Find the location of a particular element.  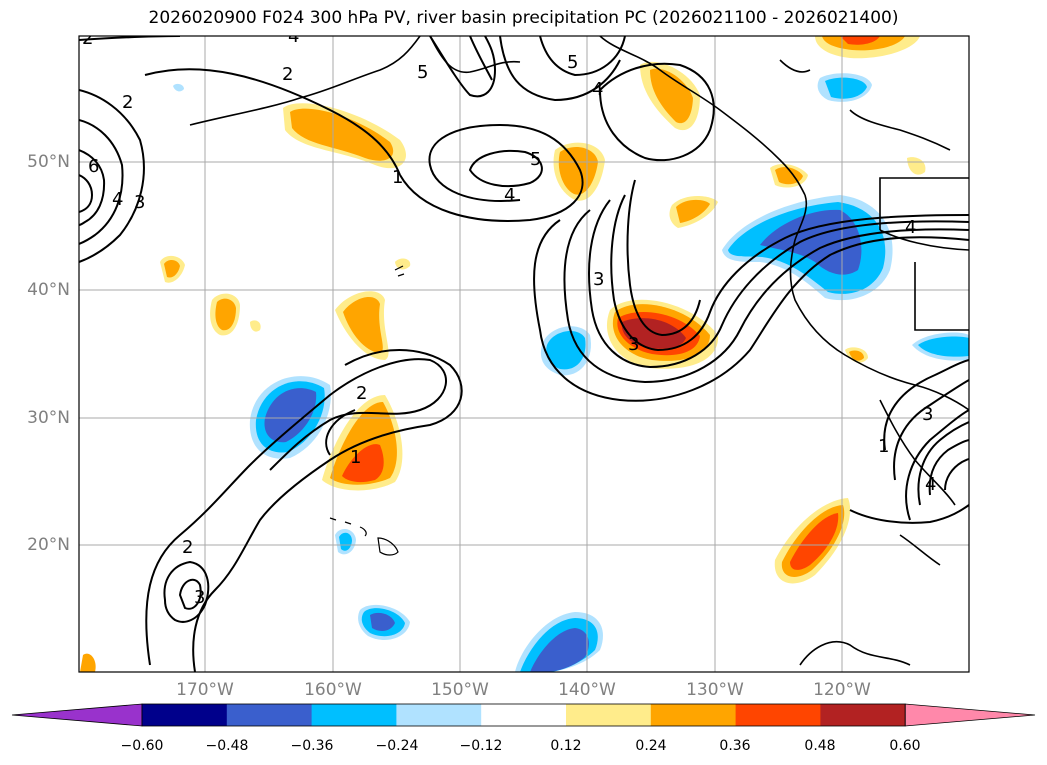

lon-label: 120°W is located at coordinates (842, 690).